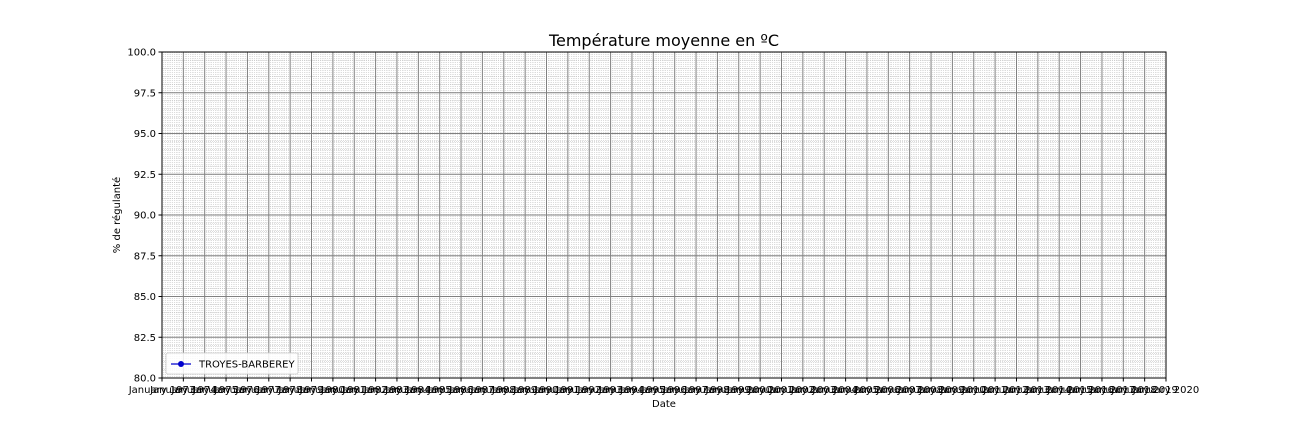  I want to click on x-tick-label: January 1988, so click(482, 390).